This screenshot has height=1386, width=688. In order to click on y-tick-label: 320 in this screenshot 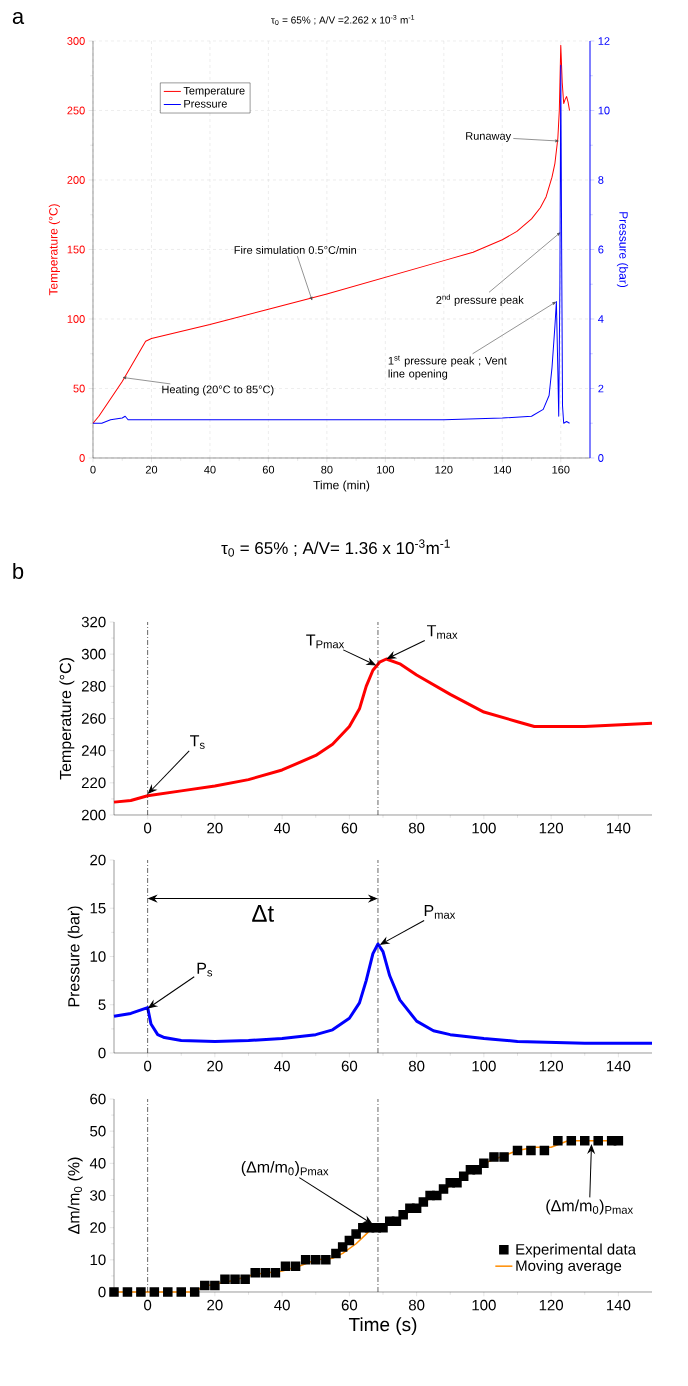, I will do `click(93, 622)`.